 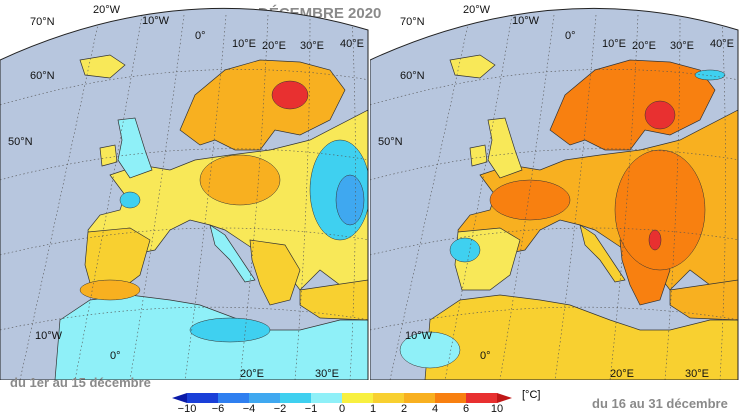 What do you see at coordinates (280, 409) in the screenshot?
I see `colorbar-tick: −2` at bounding box center [280, 409].